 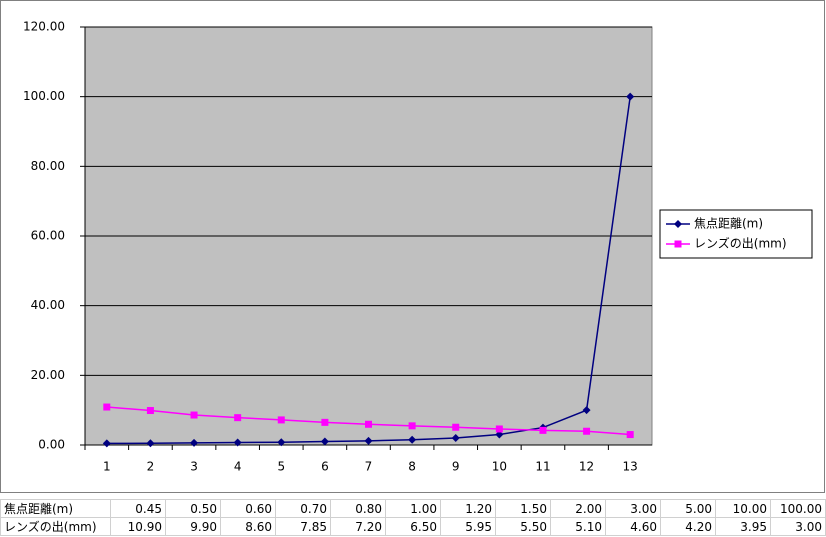 What do you see at coordinates (303, 508) in the screenshot?
I see `table-cell: 0.70` at bounding box center [303, 508].